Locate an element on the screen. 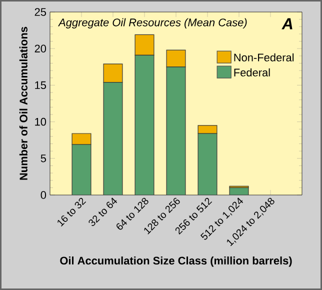 The image size is (322, 290). y-tick-label: 5 is located at coordinates (43, 158).